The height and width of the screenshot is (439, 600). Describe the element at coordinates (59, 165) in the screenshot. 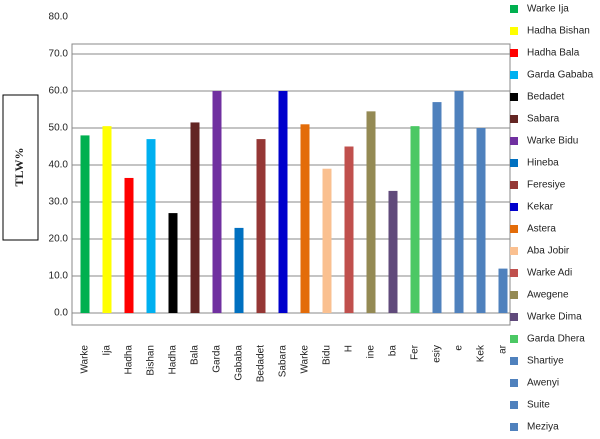

I see `y-tick-label: 40.0` at that location.